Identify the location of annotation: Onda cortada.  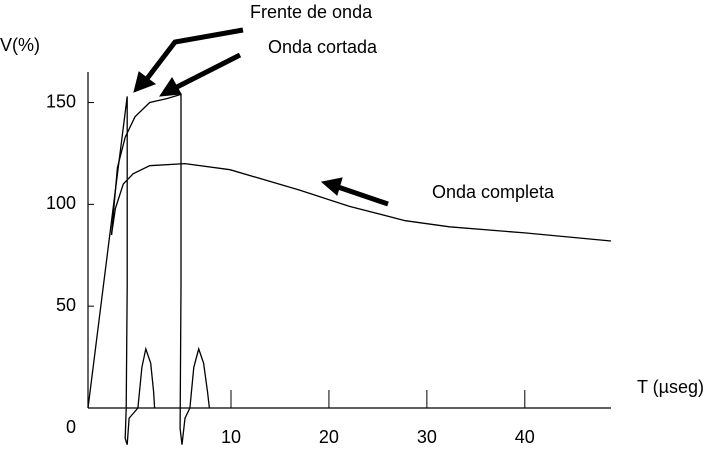
(323, 47).